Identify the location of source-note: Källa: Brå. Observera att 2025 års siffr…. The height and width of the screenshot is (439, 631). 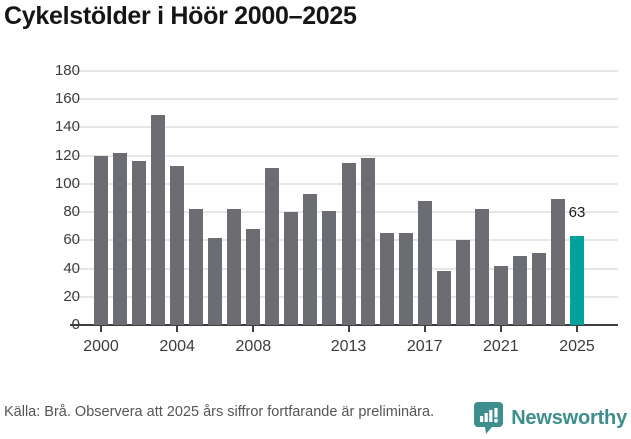
(219, 412).